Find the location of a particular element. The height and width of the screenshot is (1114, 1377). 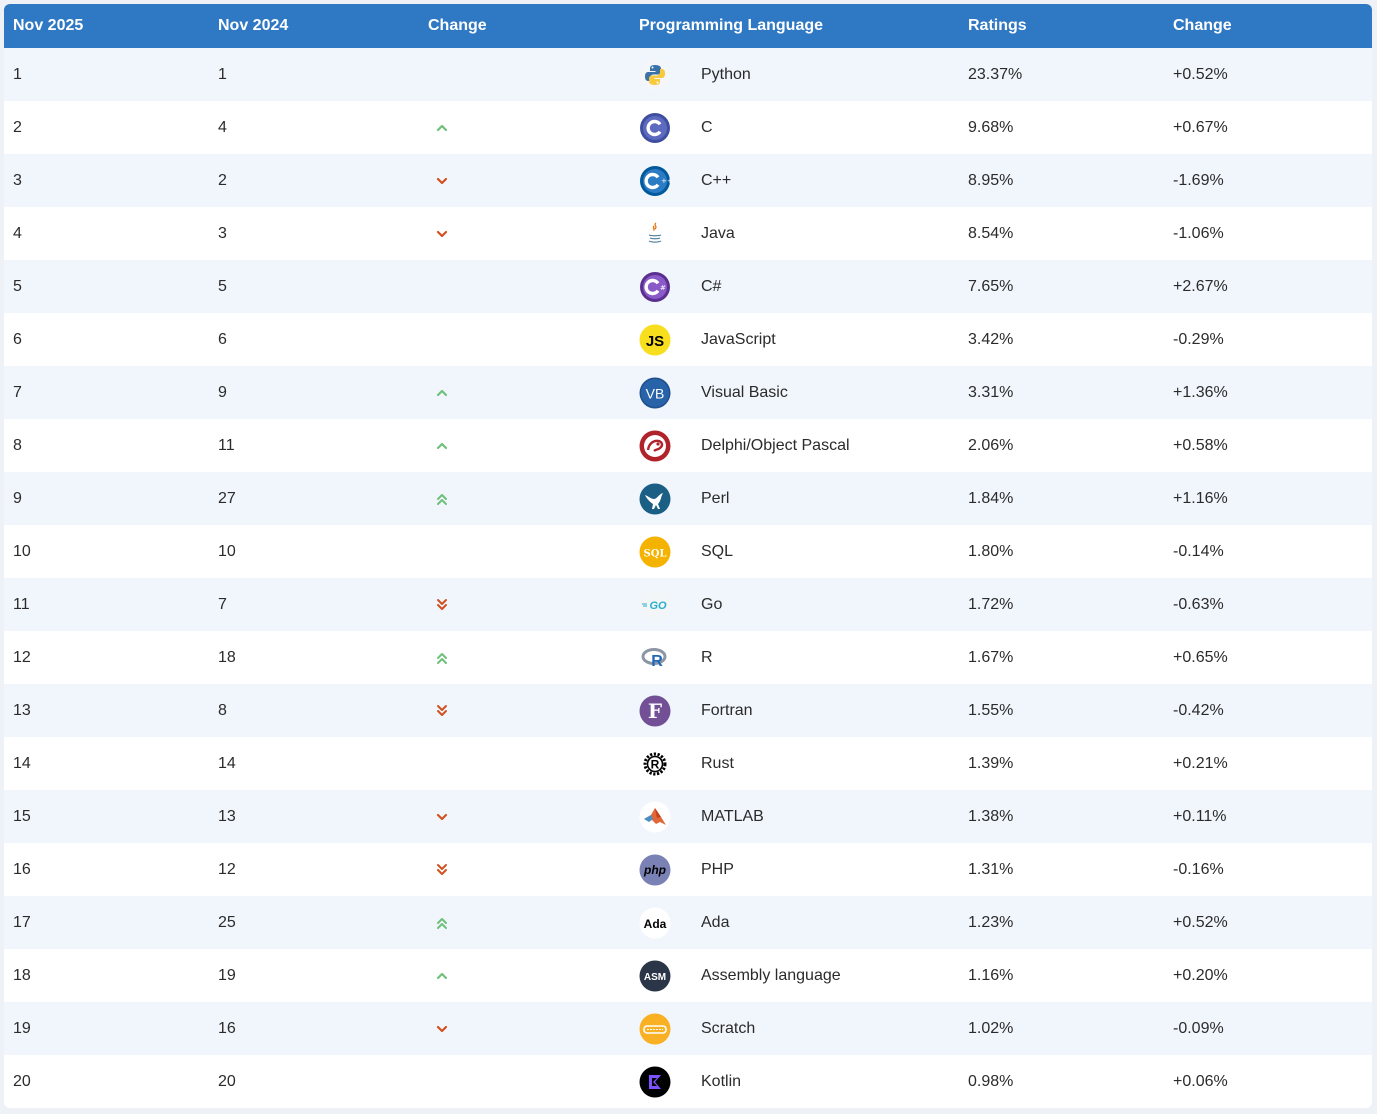

table-row: 14 14 R Rust 1.39% +0.21% is located at coordinates (688, 763).